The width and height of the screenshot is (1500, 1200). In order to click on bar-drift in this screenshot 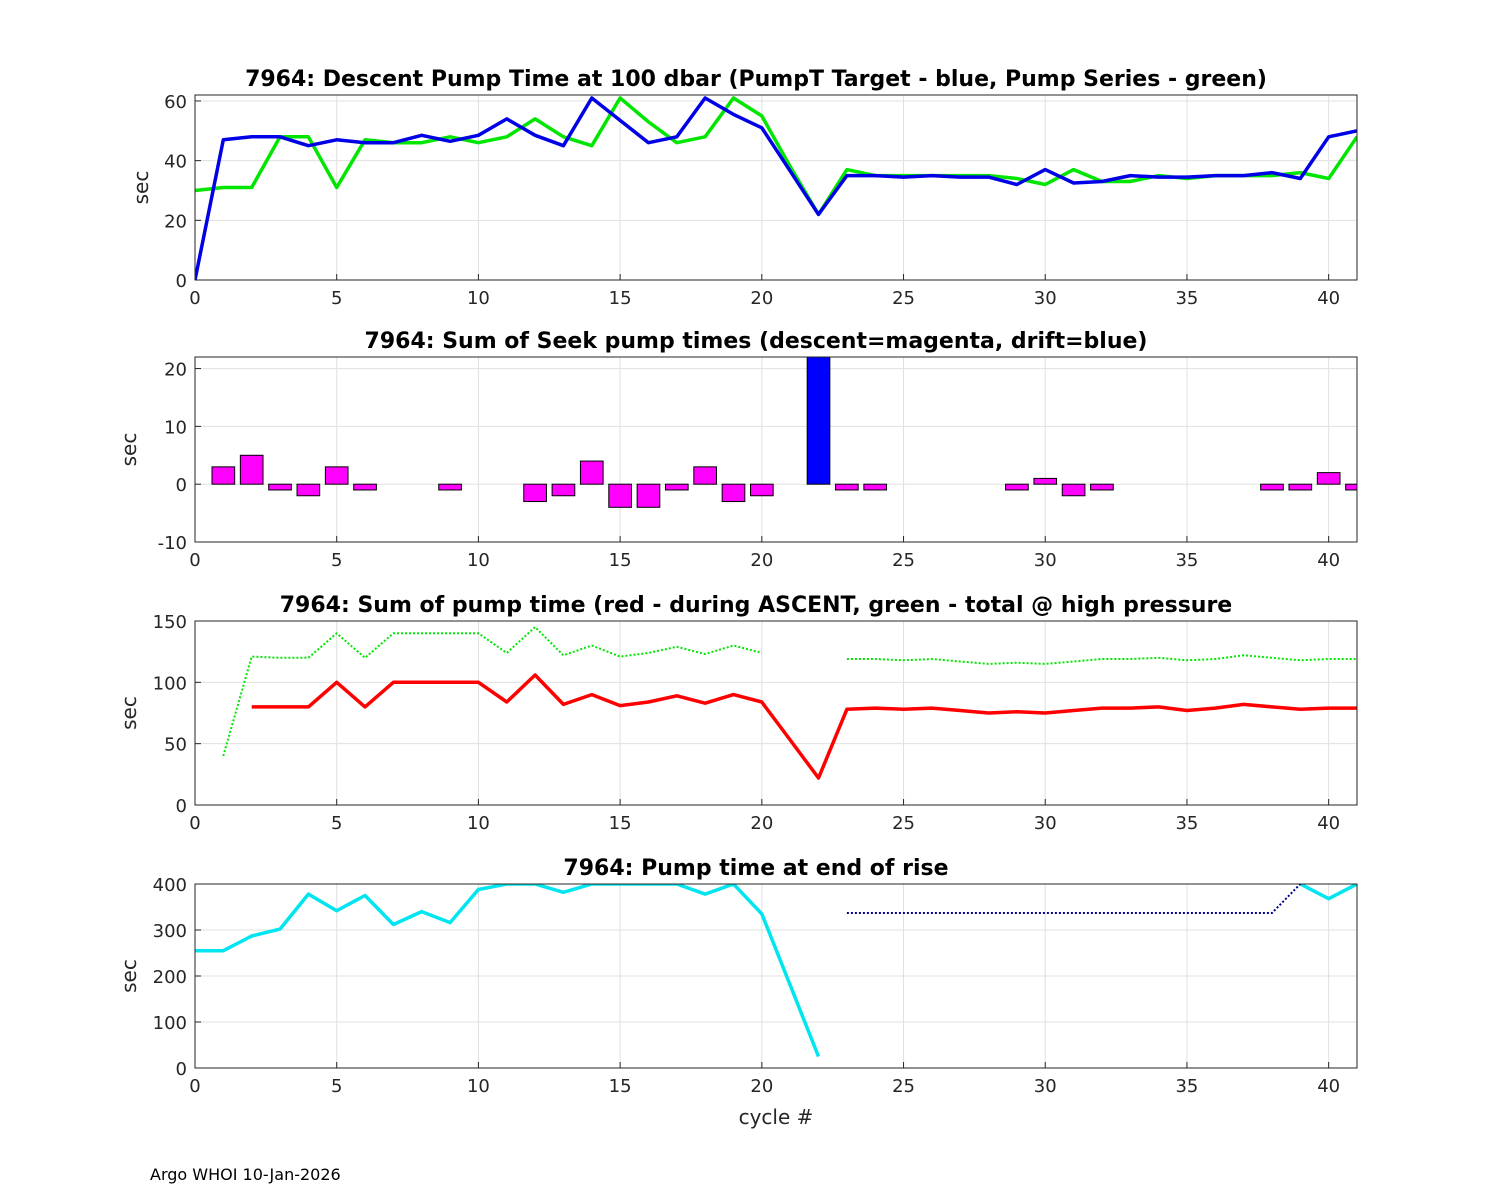, I will do `click(818, 421)`.